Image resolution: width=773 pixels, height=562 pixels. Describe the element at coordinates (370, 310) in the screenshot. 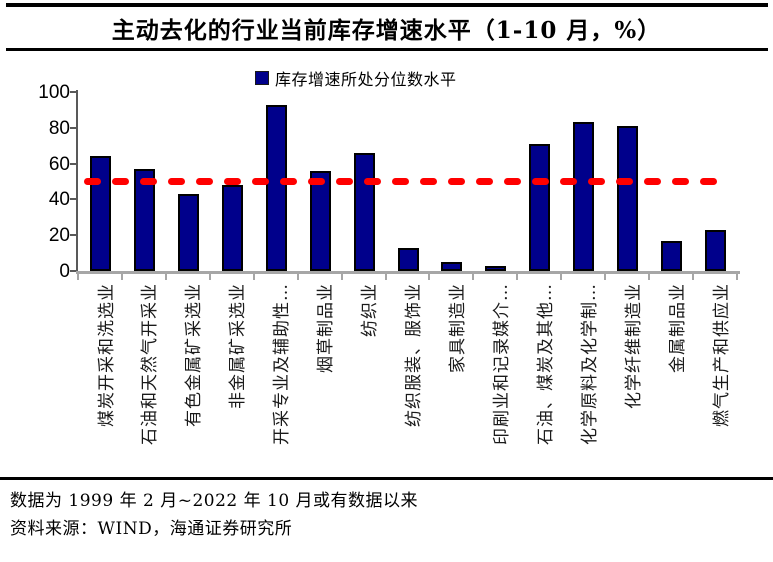

I see `x-category-label: 纺织业` at that location.